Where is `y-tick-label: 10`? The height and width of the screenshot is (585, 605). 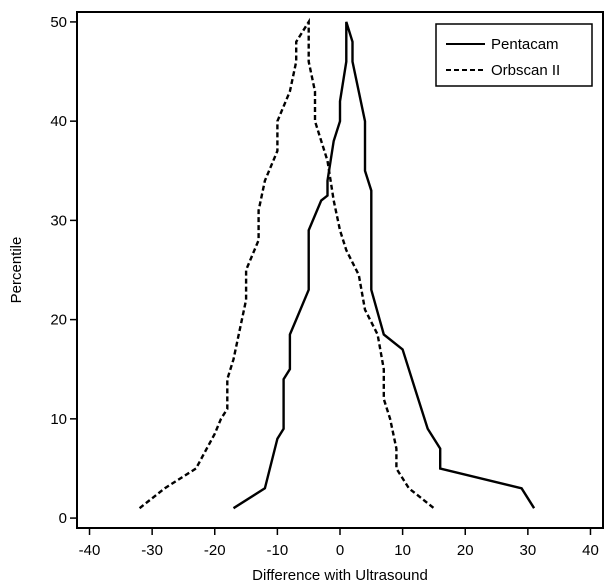 y-tick-label: 10 is located at coordinates (58, 419).